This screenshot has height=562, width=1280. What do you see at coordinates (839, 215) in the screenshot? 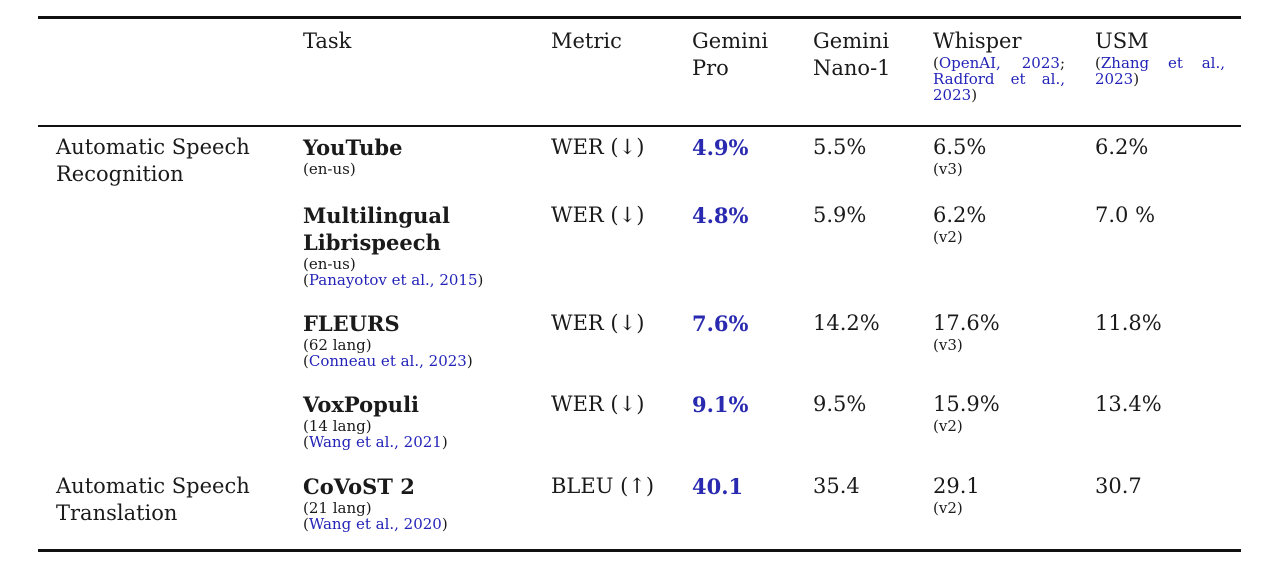
I see `score-cell: 5.9%` at bounding box center [839, 215].